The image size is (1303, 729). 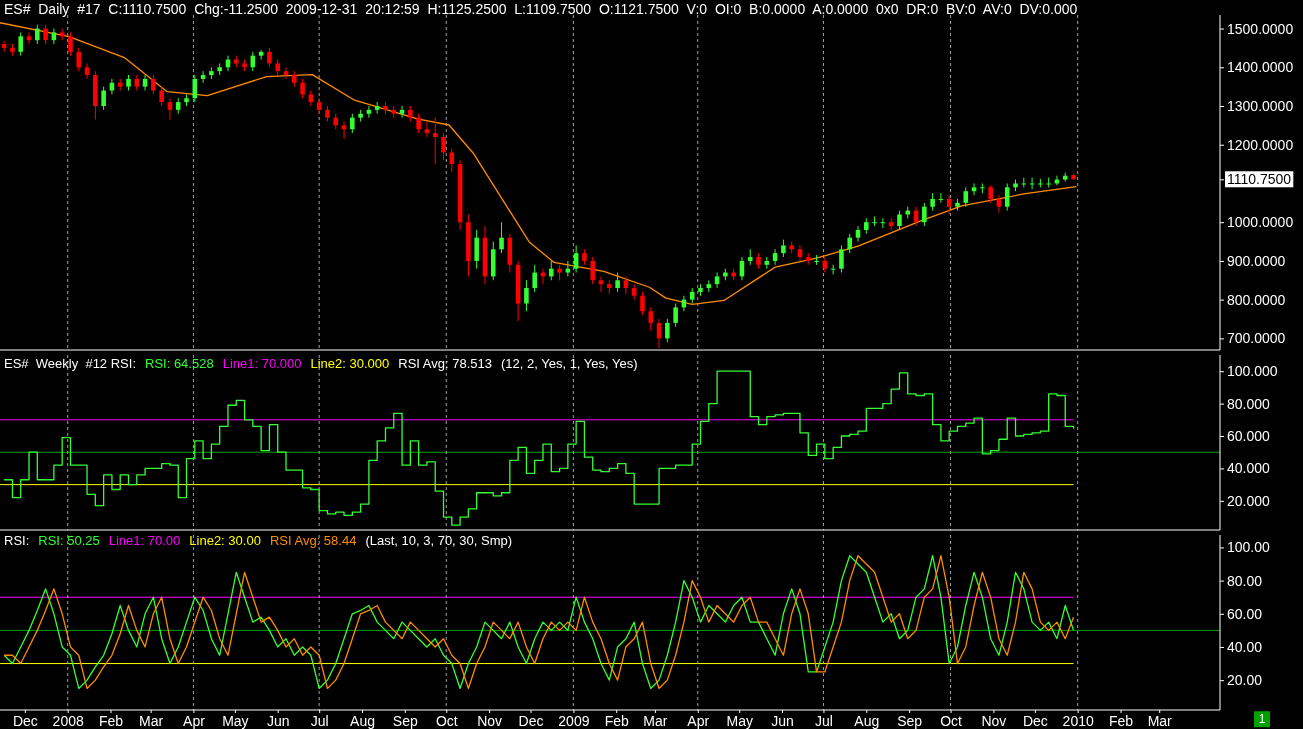 I want to click on chart-title: ES# Weekly #12 RSI:, so click(x=70, y=363).